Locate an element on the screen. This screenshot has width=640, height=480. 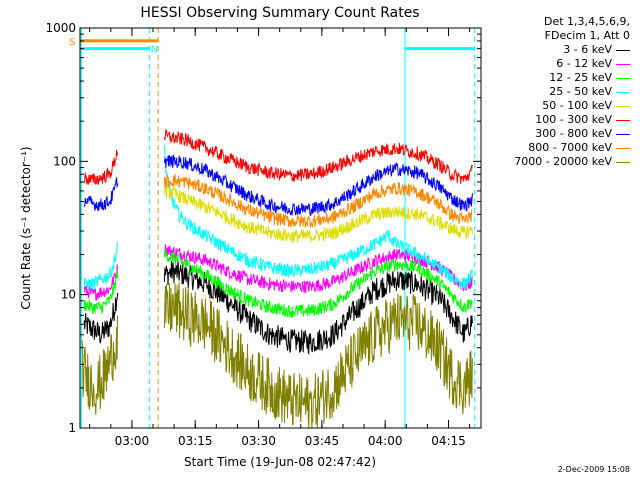
y-tick-label: 1 is located at coordinates (72, 428).